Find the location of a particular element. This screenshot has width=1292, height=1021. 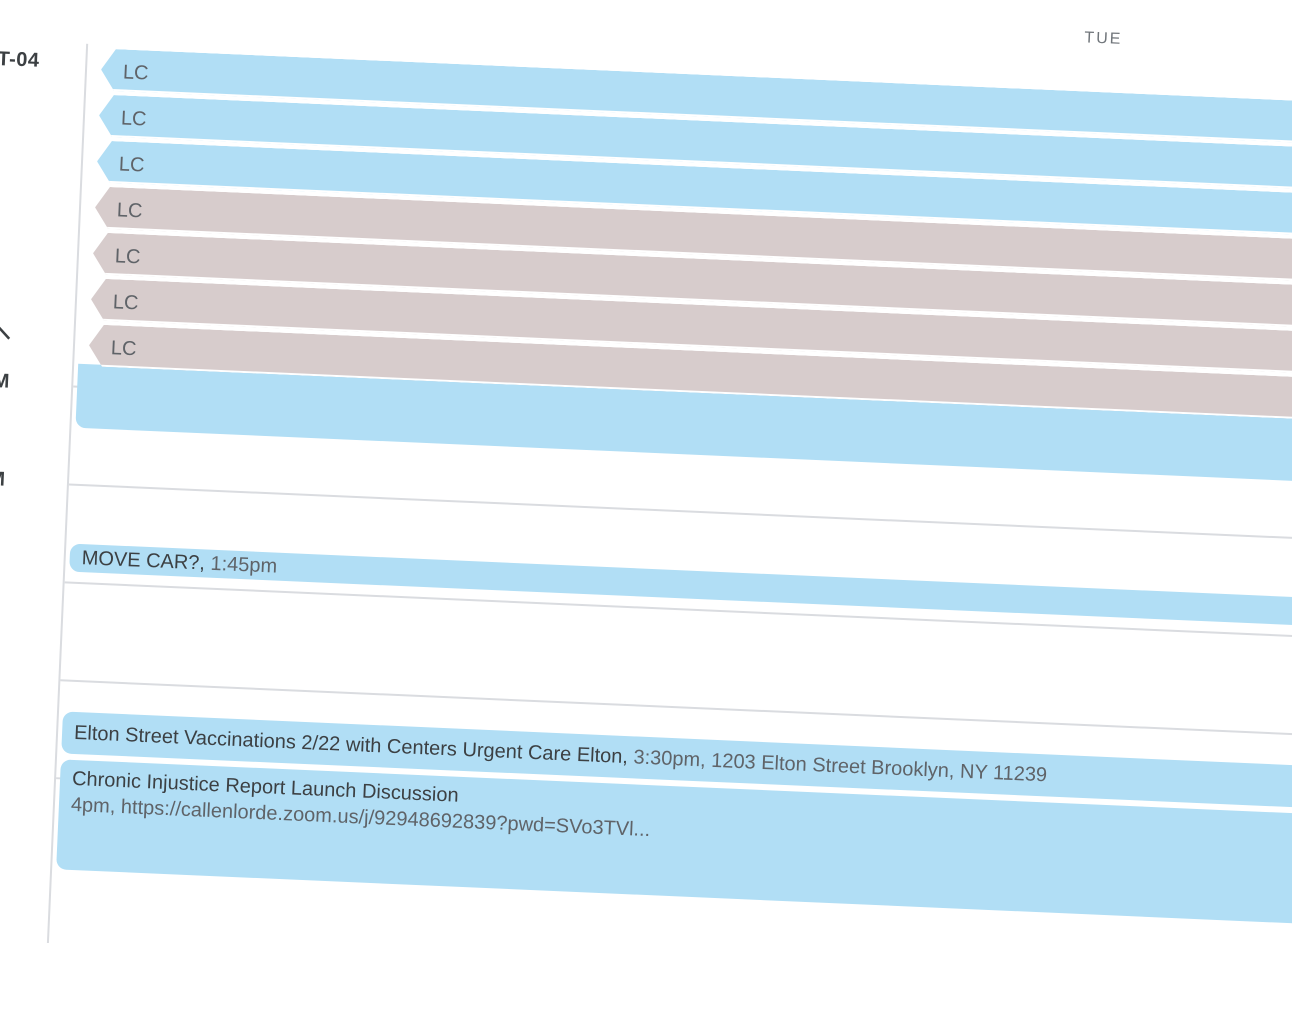

collapse-chevron-up-icon is located at coordinates (7, 332).